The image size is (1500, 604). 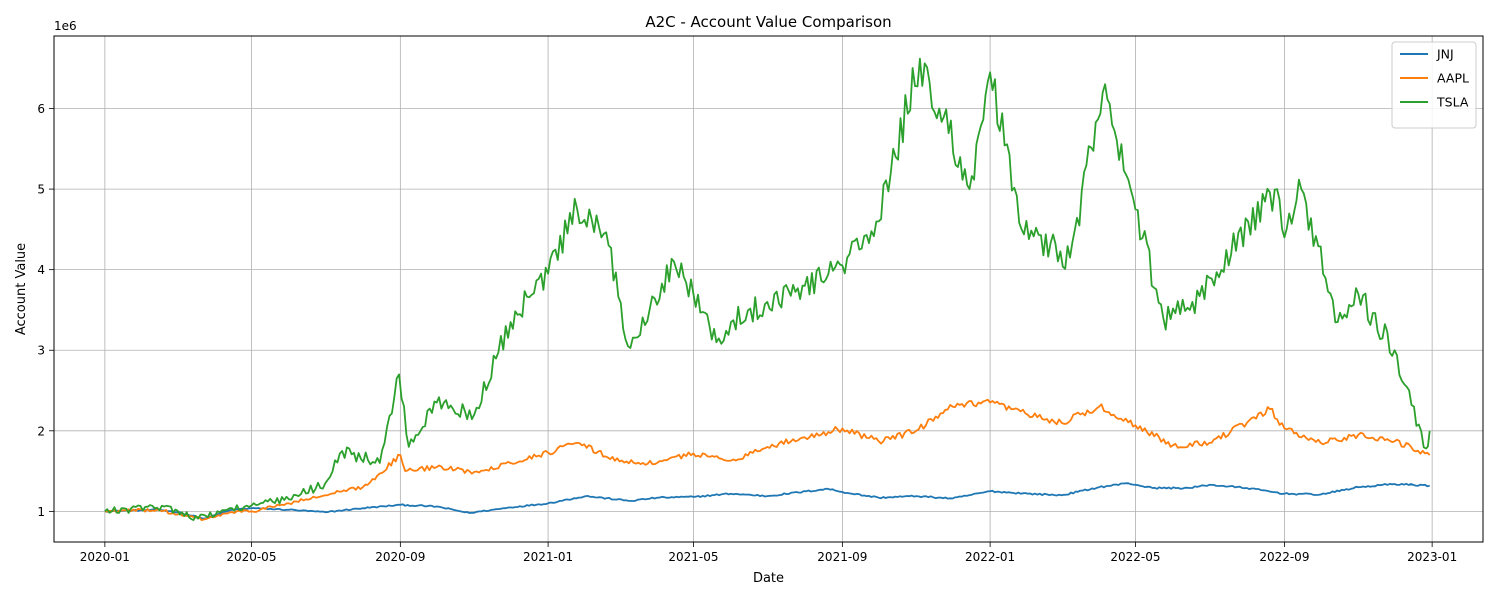 What do you see at coordinates (105, 557) in the screenshot?
I see `x-tick-label: 2020-01` at bounding box center [105, 557].